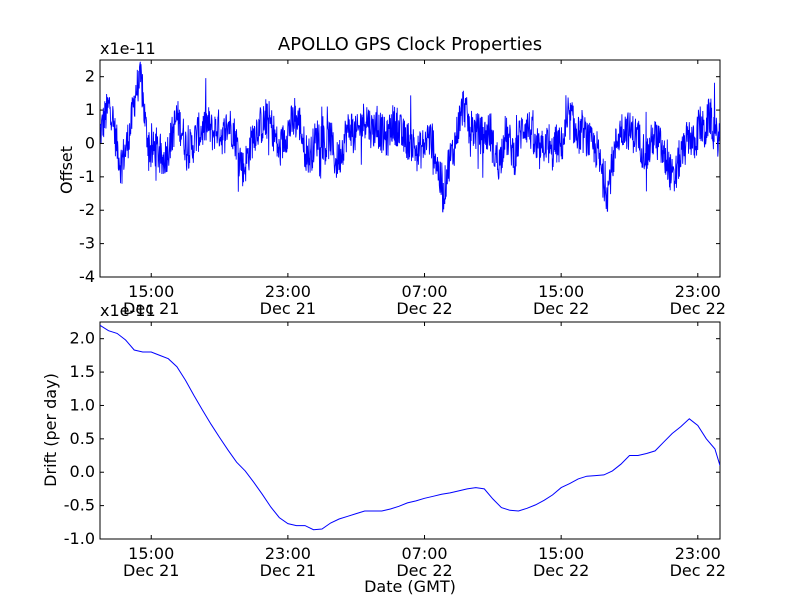 The width and height of the screenshot is (800, 600). What do you see at coordinates (128, 48) in the screenshot?
I see `offset-scale-label: x1e-11` at bounding box center [128, 48].